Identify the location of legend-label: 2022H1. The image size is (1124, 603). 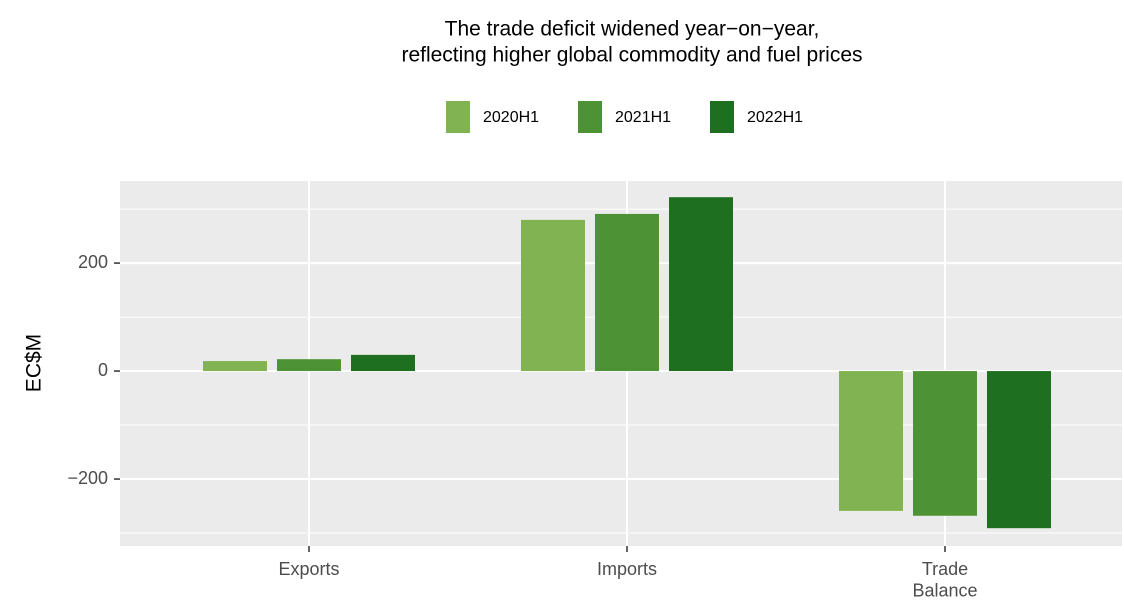
(775, 117).